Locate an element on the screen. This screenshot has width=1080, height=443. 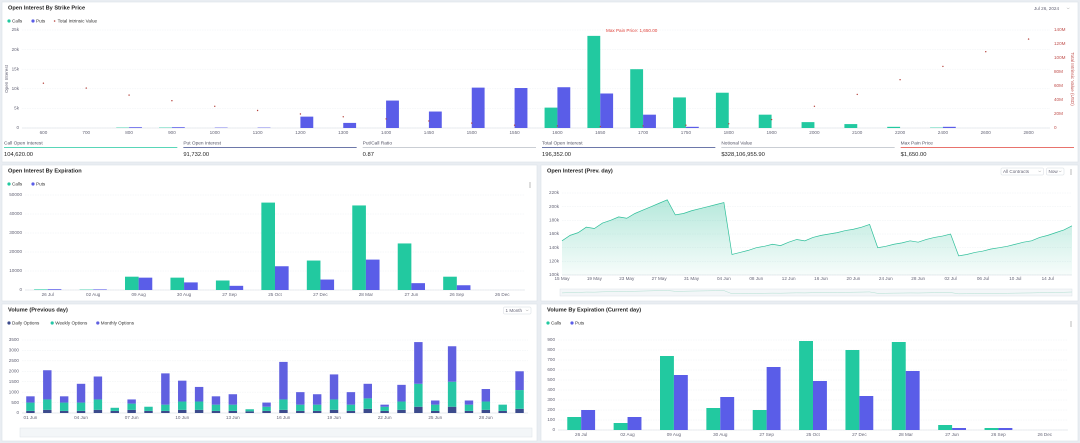
legend-label: Weekly Options is located at coordinates (71, 323).